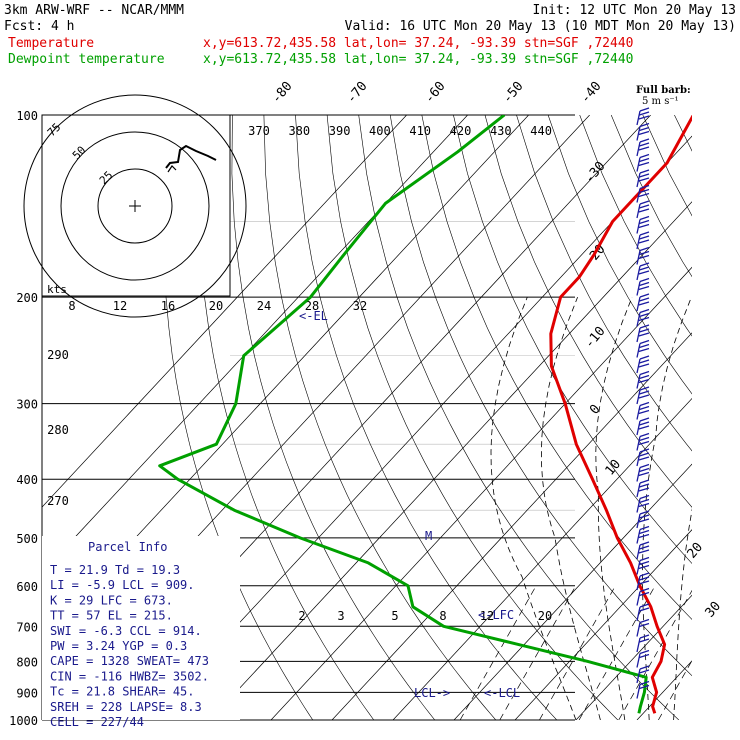 The image size is (740, 740). Describe the element at coordinates (432, 693) in the screenshot. I see `lcl-left-label: LCL->` at that location.